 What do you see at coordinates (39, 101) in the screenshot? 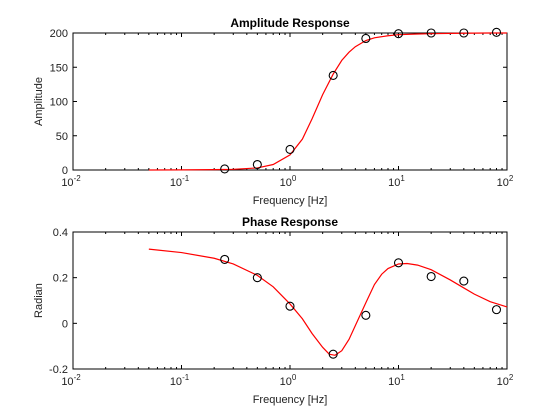
I see `y-axis-label: Amplitude` at bounding box center [39, 101].